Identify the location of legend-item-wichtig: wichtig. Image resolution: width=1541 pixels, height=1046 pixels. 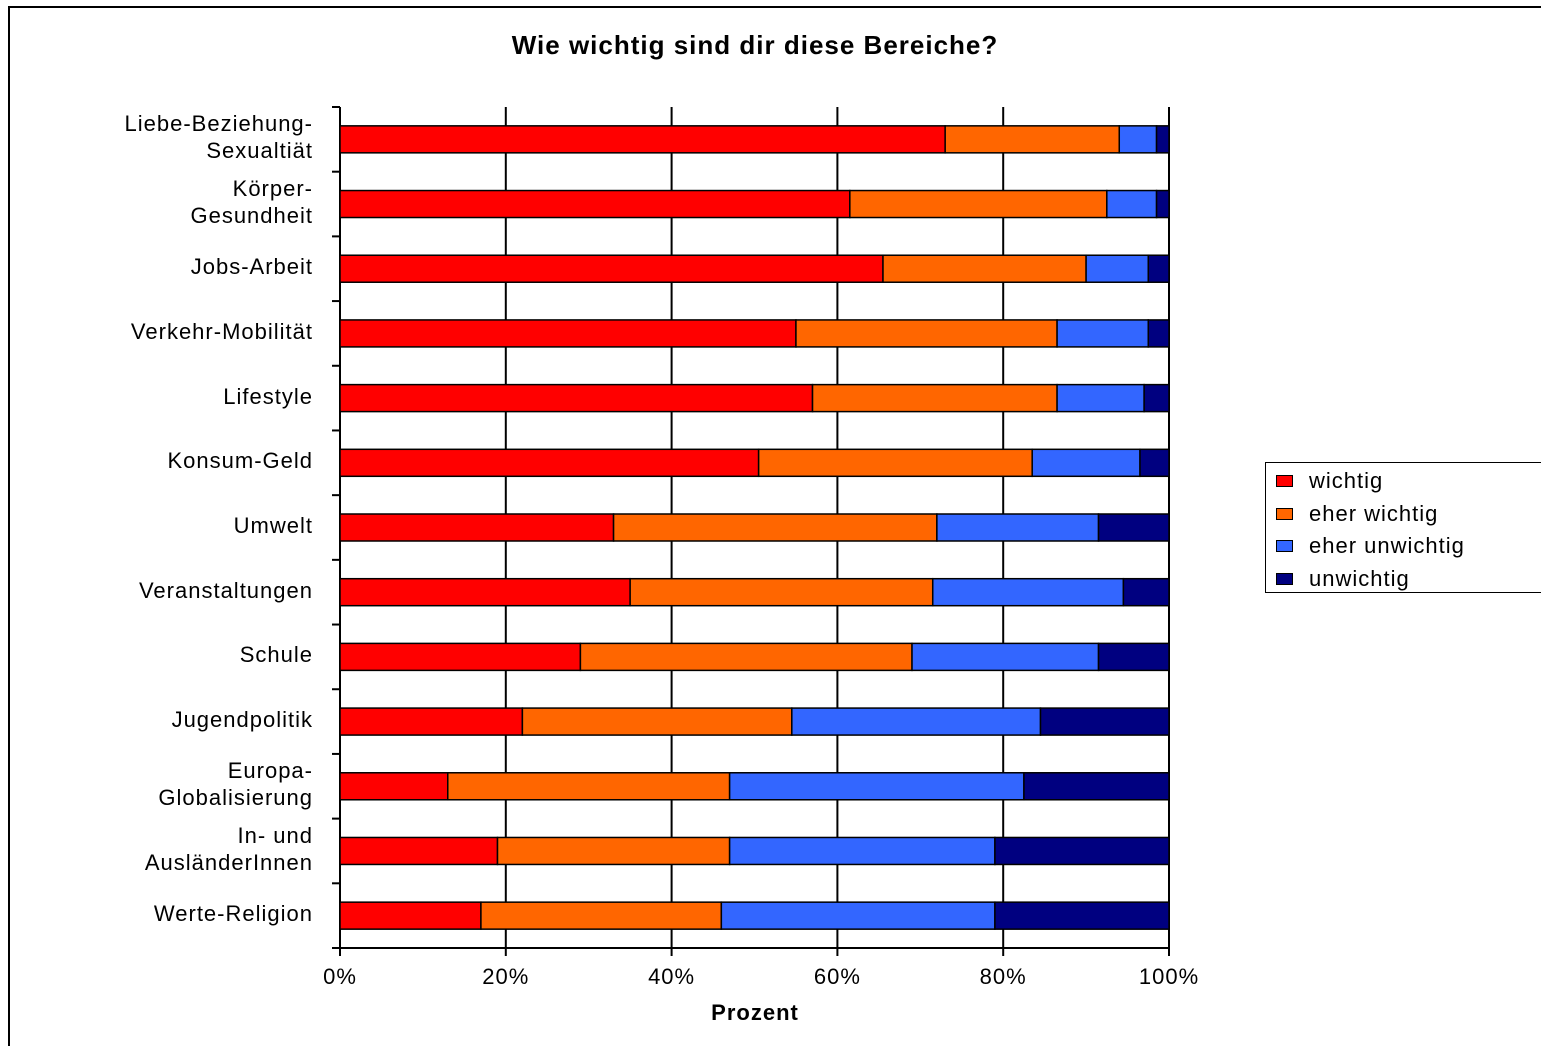
(1329, 481).